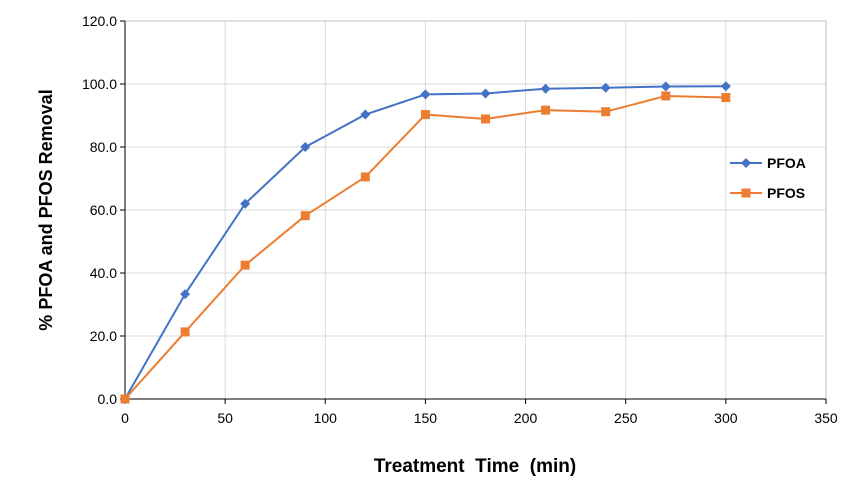 The height and width of the screenshot is (482, 856). What do you see at coordinates (225, 418) in the screenshot?
I see `x-tick-label: 50` at bounding box center [225, 418].